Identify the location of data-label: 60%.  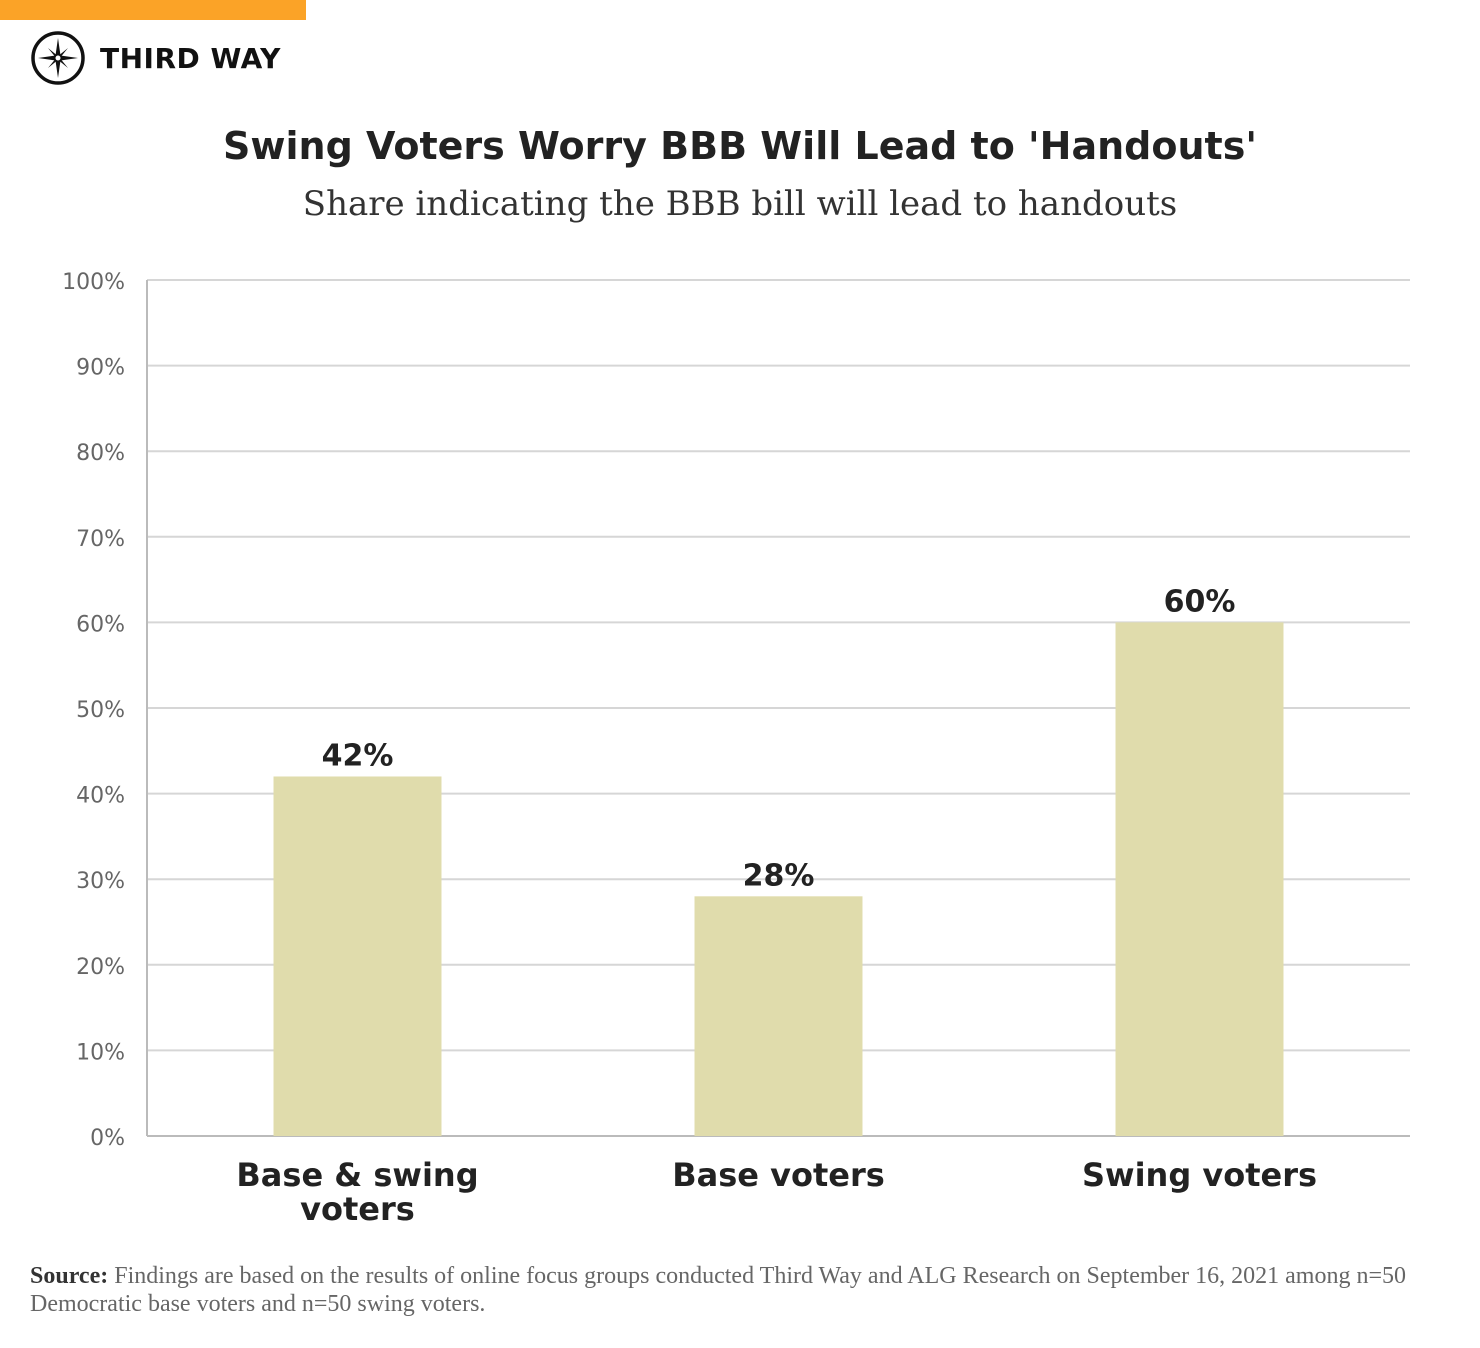
(1200, 601).